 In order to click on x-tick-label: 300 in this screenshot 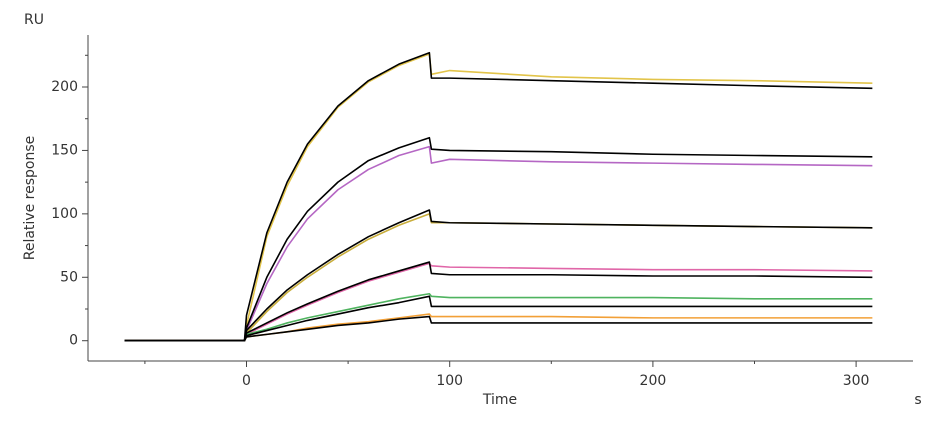, I will do `click(856, 381)`.